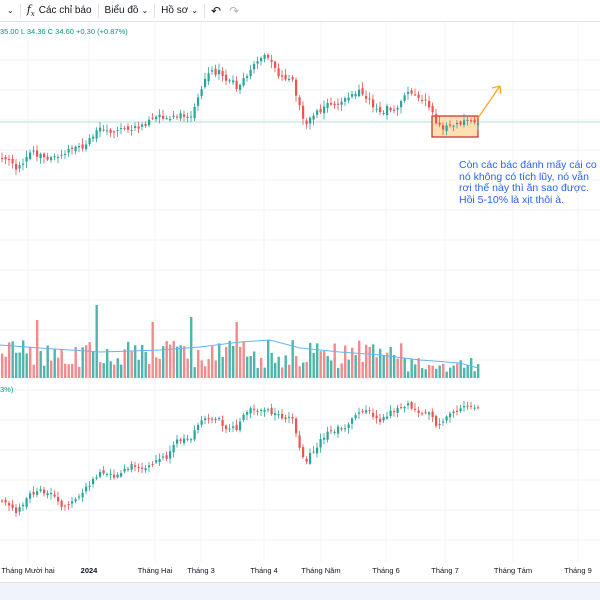 The image size is (600, 600). I want to click on chevron-down-icon: ⌄, so click(10, 10).